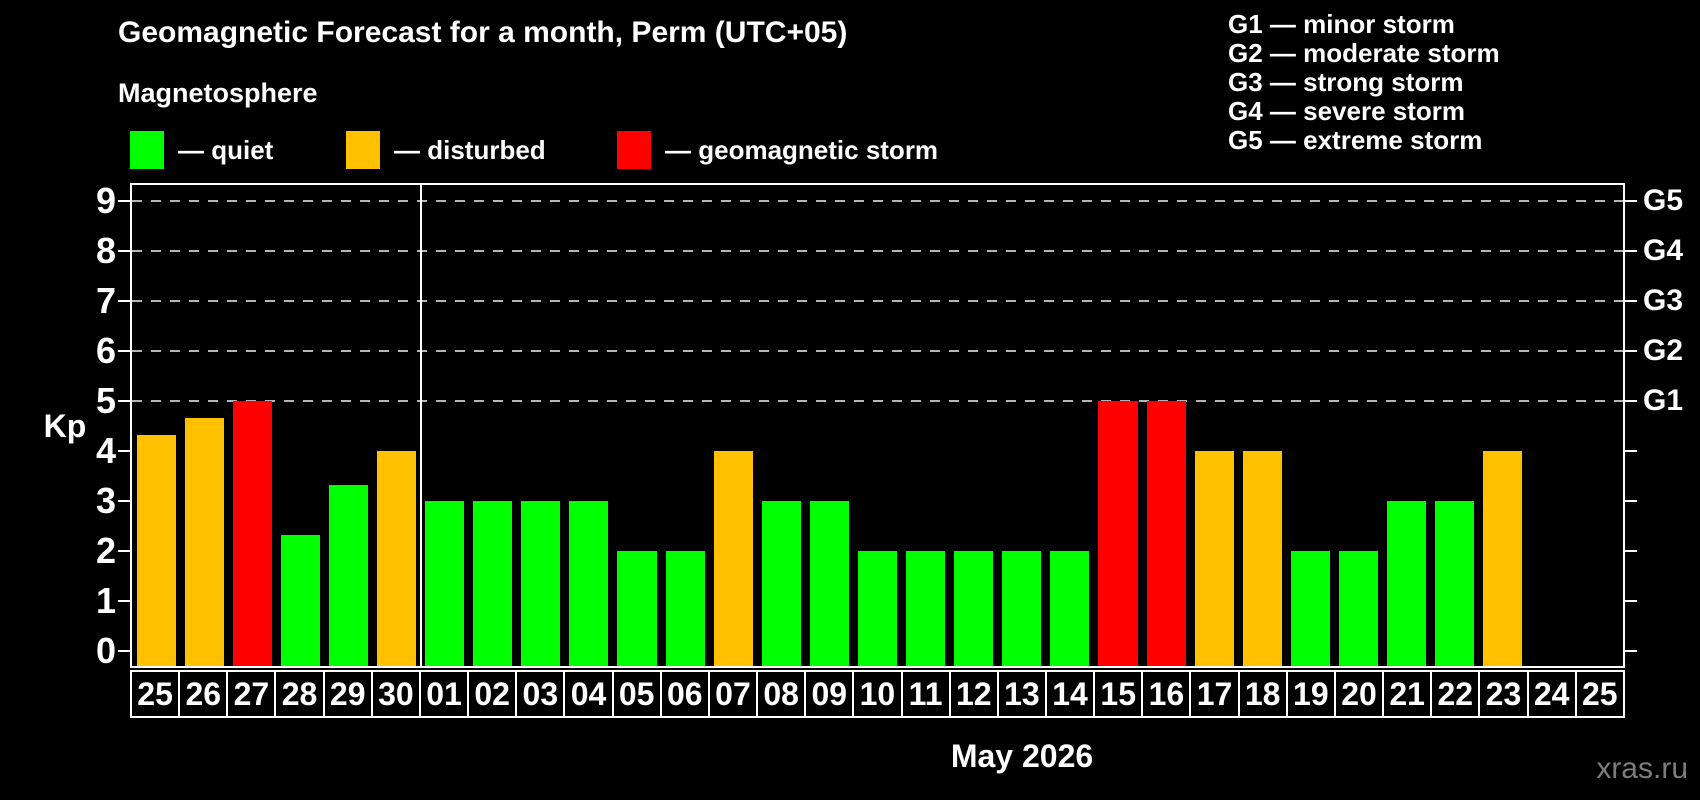 The image size is (1700, 800). What do you see at coordinates (105, 200) in the screenshot?
I see `y-tick-label-9: 9` at bounding box center [105, 200].